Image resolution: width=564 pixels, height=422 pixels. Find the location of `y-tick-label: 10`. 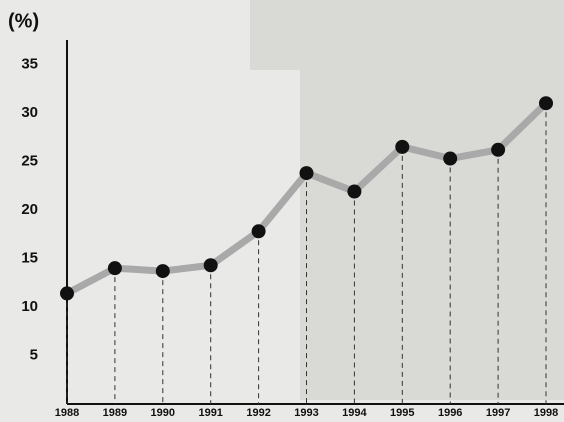

y-tick-label: 10 is located at coordinates (29, 306).